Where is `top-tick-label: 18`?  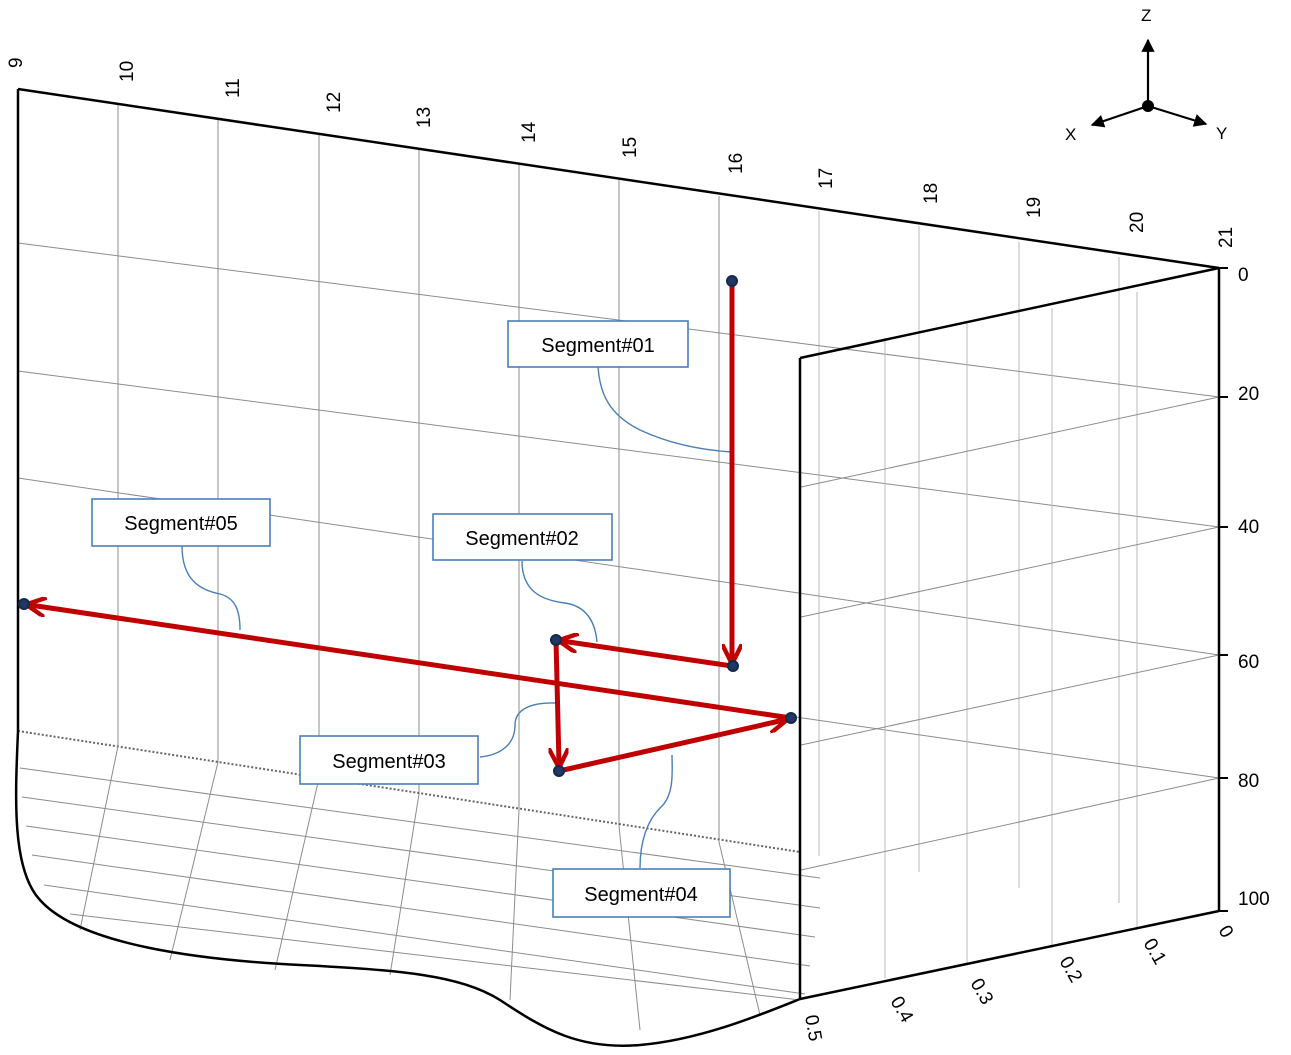 top-tick-label: 18 is located at coordinates (931, 193).